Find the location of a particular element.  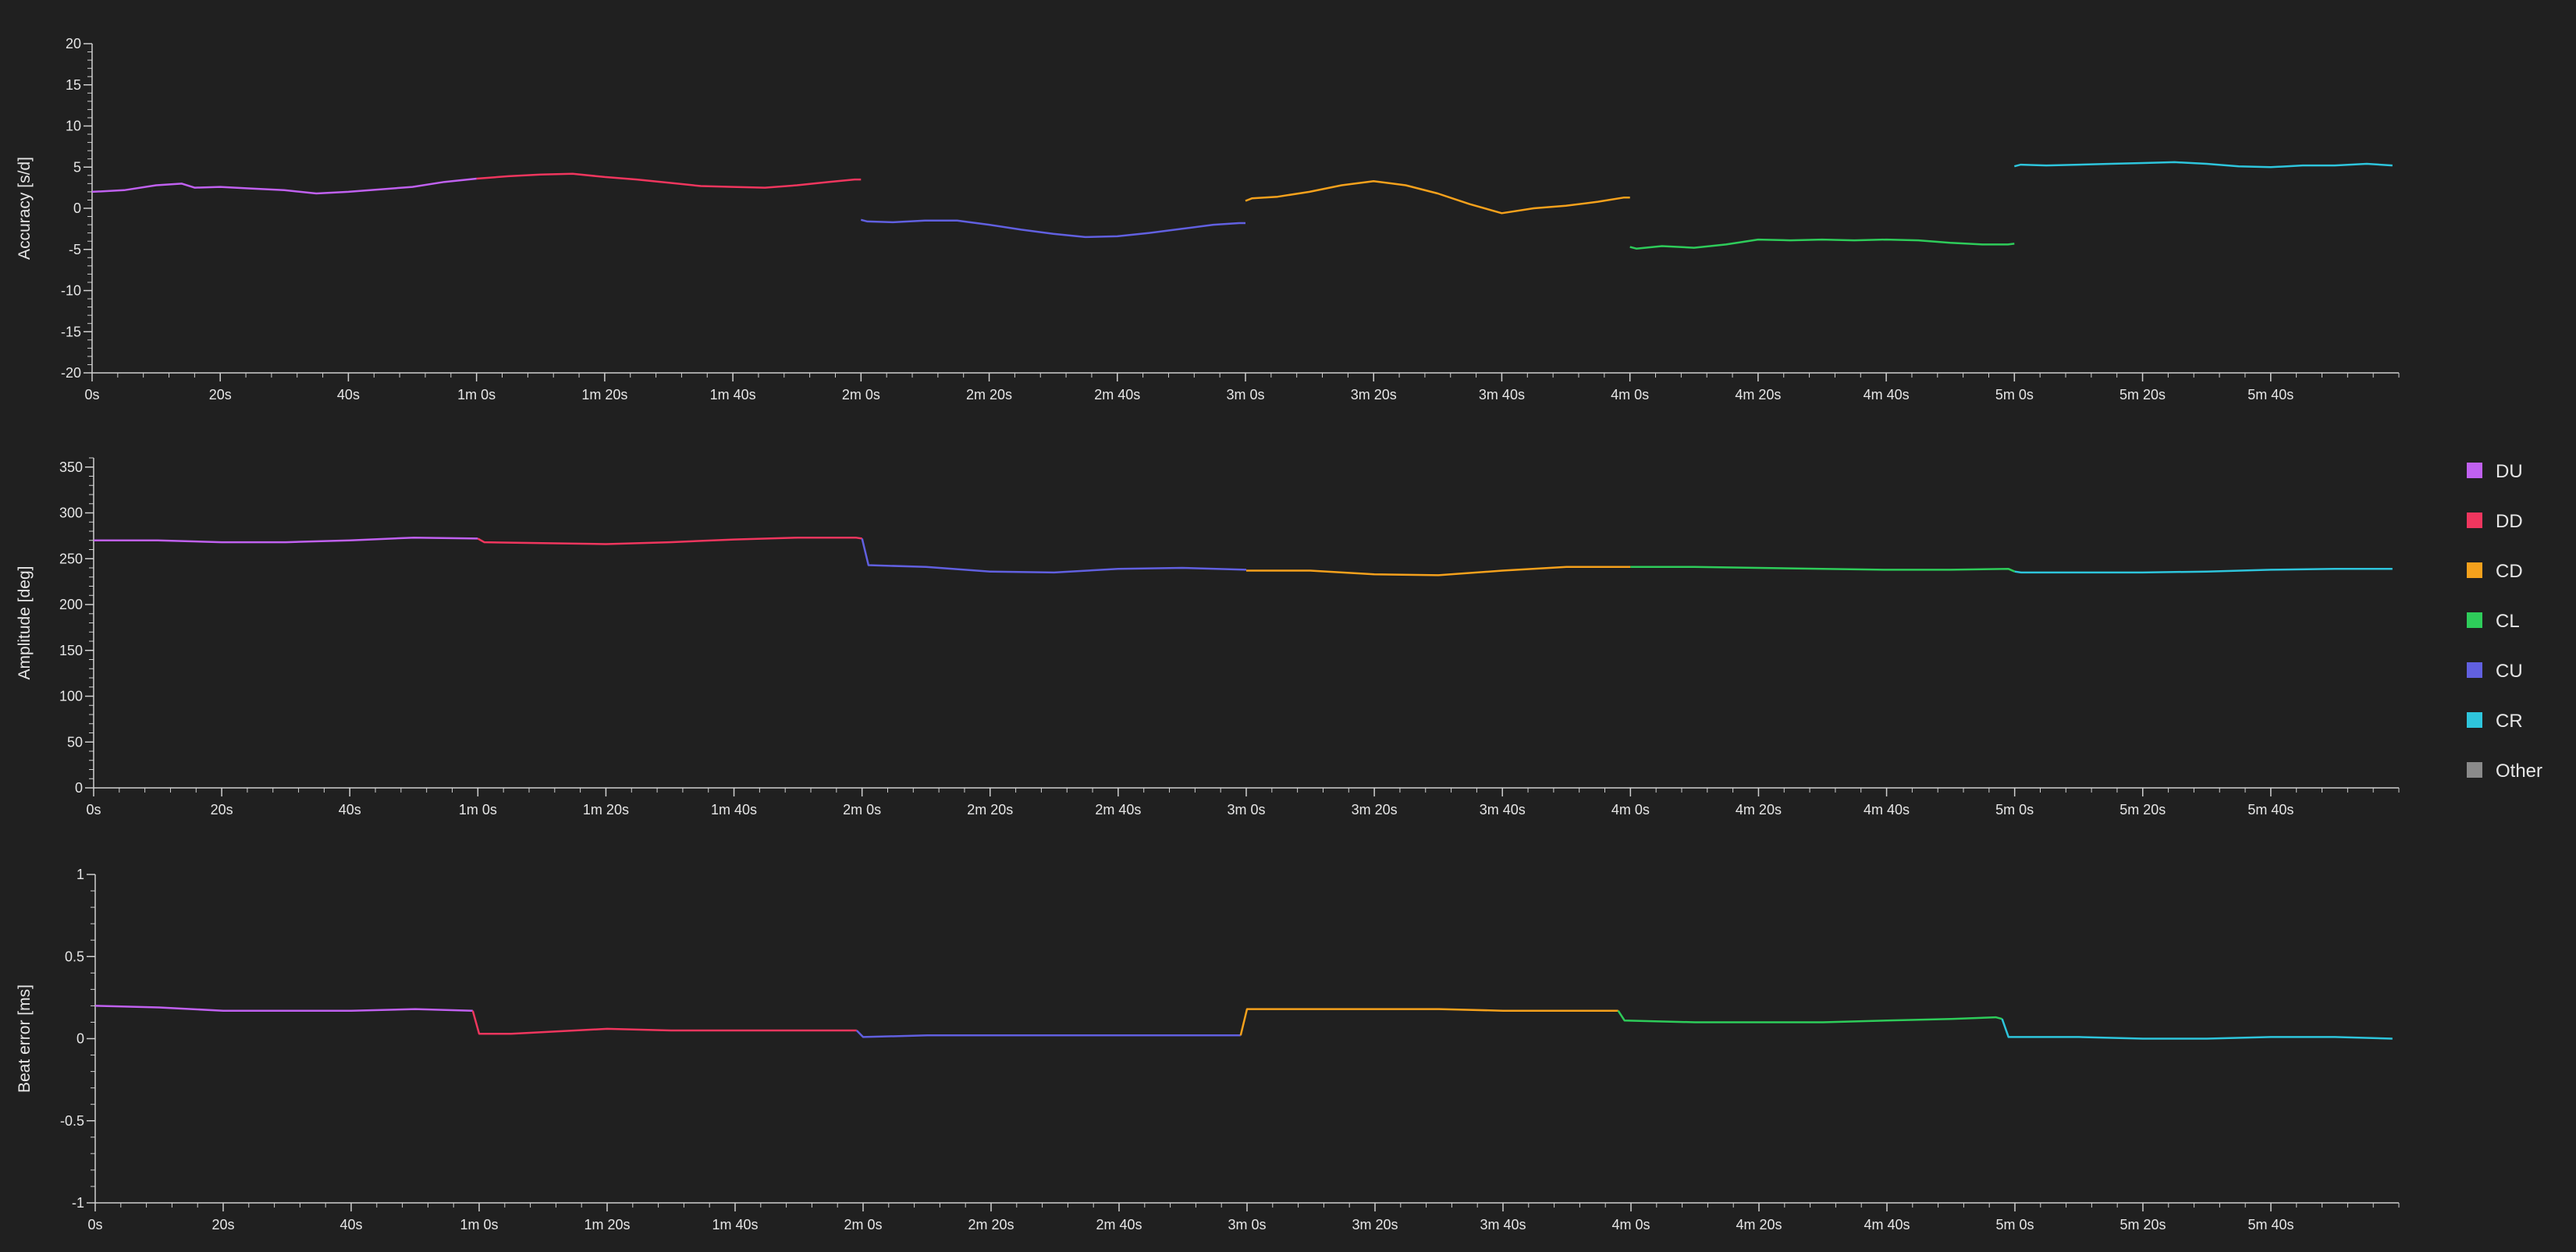

legend-swatch-cu is located at coordinates (2474, 670).